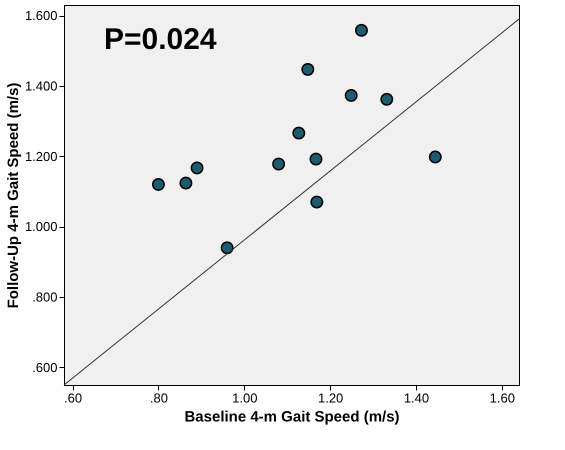 This screenshot has height=450, width=565. What do you see at coordinates (45, 297) in the screenshot?
I see `y-tick-label: .800` at bounding box center [45, 297].